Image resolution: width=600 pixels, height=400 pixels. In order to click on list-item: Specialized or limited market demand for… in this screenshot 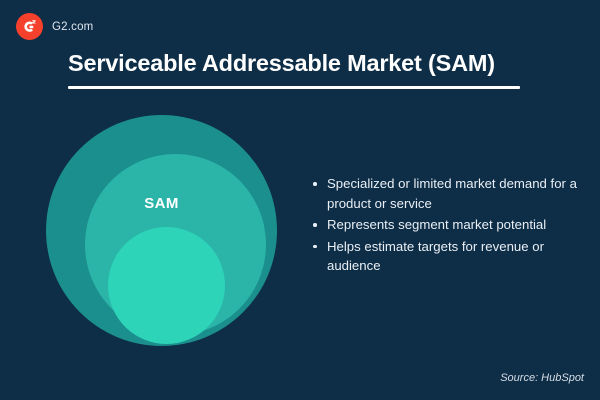, I will do `click(445, 193)`.